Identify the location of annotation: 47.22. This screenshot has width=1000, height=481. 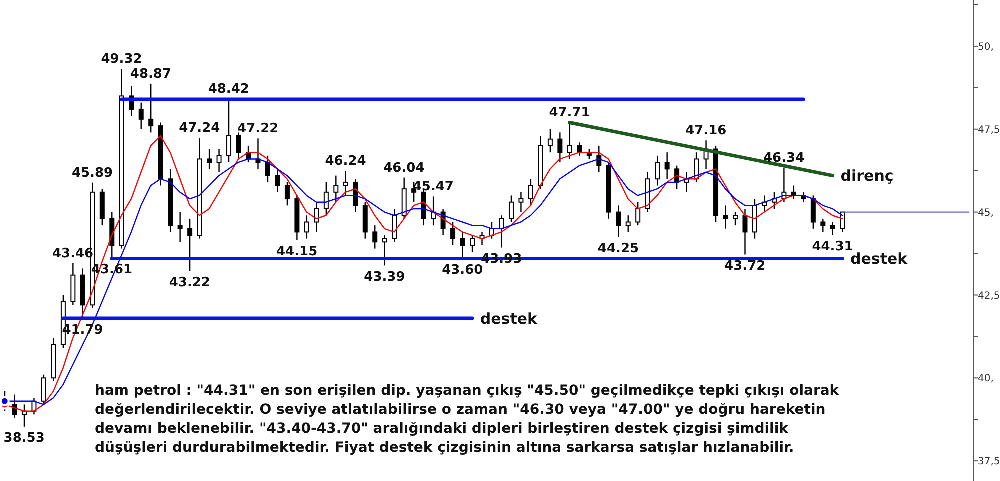
(258, 129).